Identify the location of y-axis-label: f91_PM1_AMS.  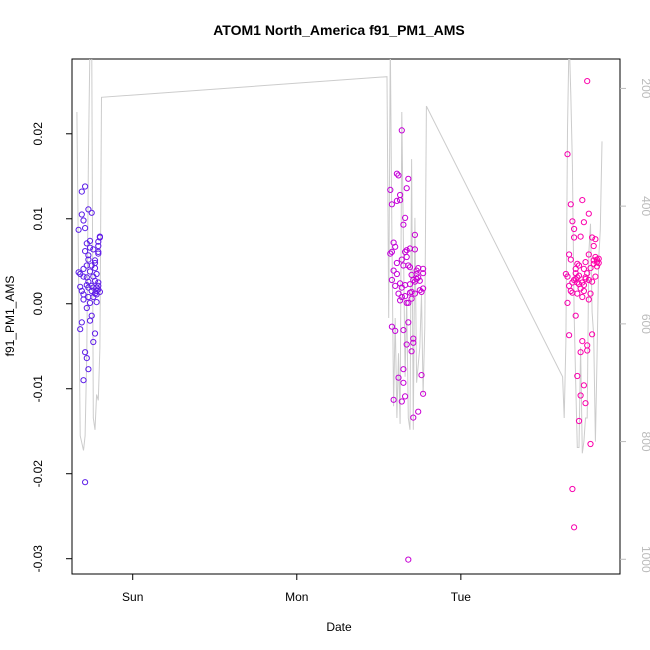
(10, 316).